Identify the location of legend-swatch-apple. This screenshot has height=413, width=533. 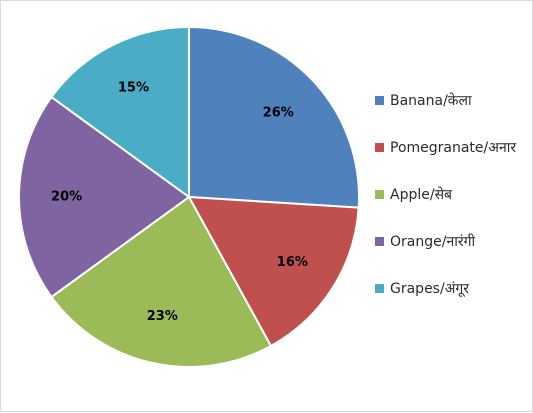
(379, 194).